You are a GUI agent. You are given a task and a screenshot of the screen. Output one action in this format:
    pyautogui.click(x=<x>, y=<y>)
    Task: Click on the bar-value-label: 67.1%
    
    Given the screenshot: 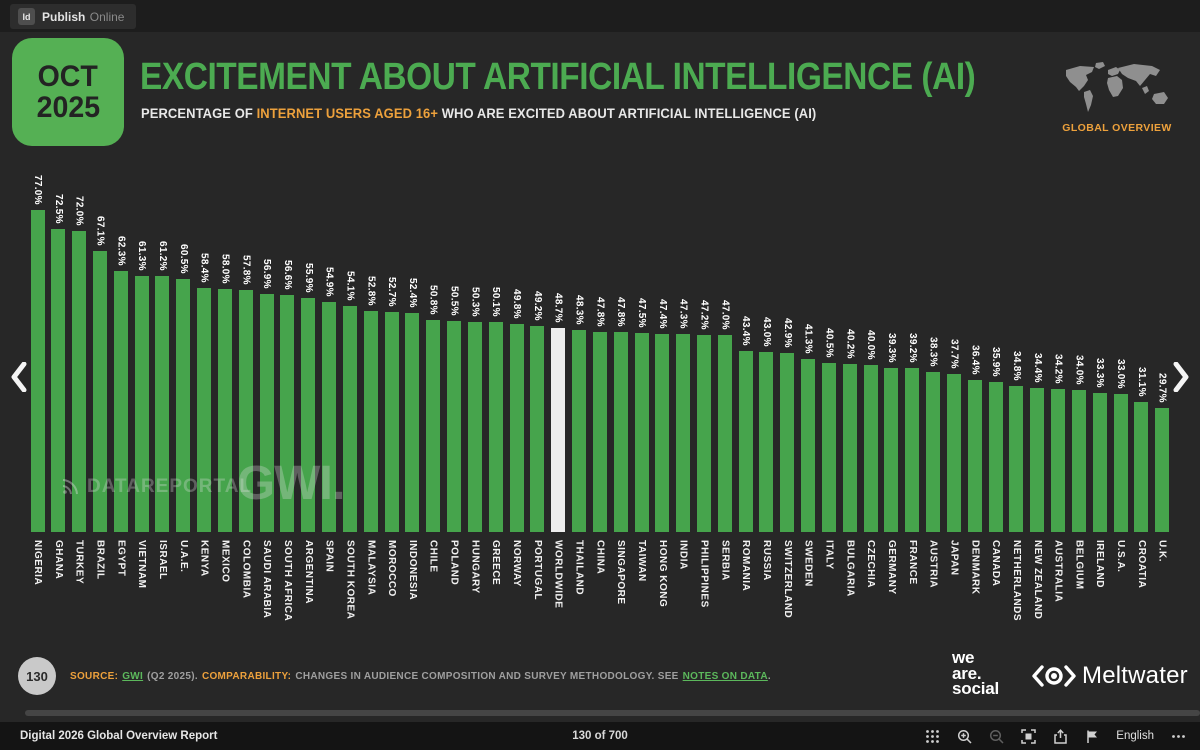 What is the action you would take?
    pyautogui.click(x=100, y=231)
    